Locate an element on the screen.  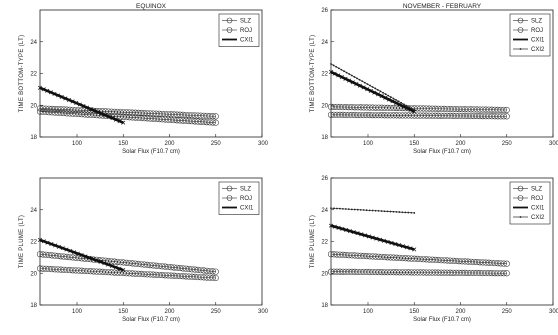
series-line is located at coordinates (81, 105).